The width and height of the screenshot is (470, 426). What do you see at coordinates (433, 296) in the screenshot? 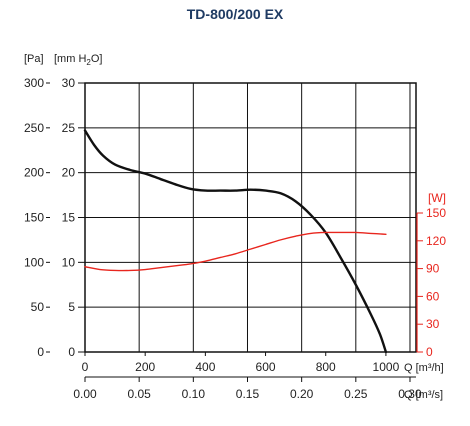
I see `power-tick-label: 60` at bounding box center [433, 296].